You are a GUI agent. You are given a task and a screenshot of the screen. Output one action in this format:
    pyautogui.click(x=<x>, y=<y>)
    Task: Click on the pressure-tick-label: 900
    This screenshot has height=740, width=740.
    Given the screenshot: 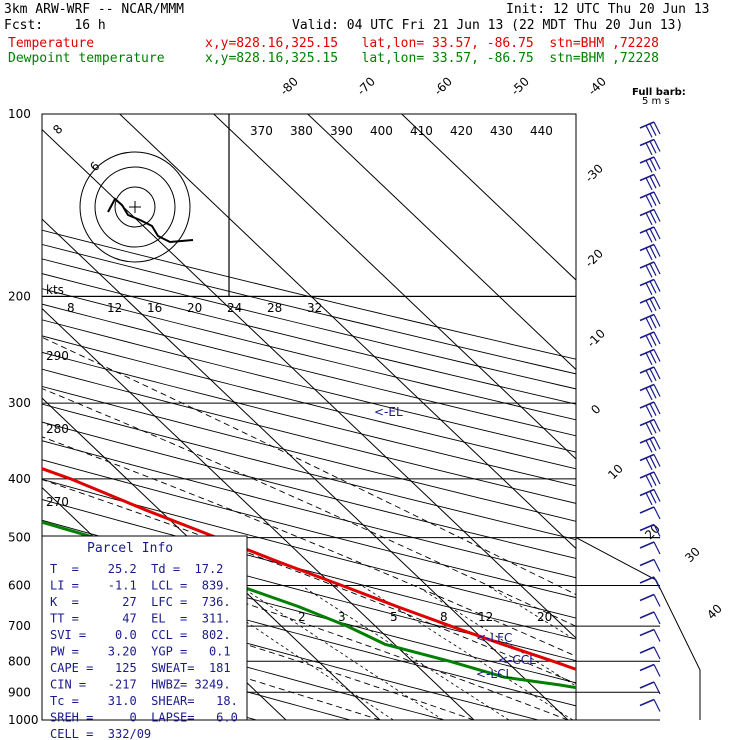 What is the action you would take?
    pyautogui.click(x=19, y=692)
    